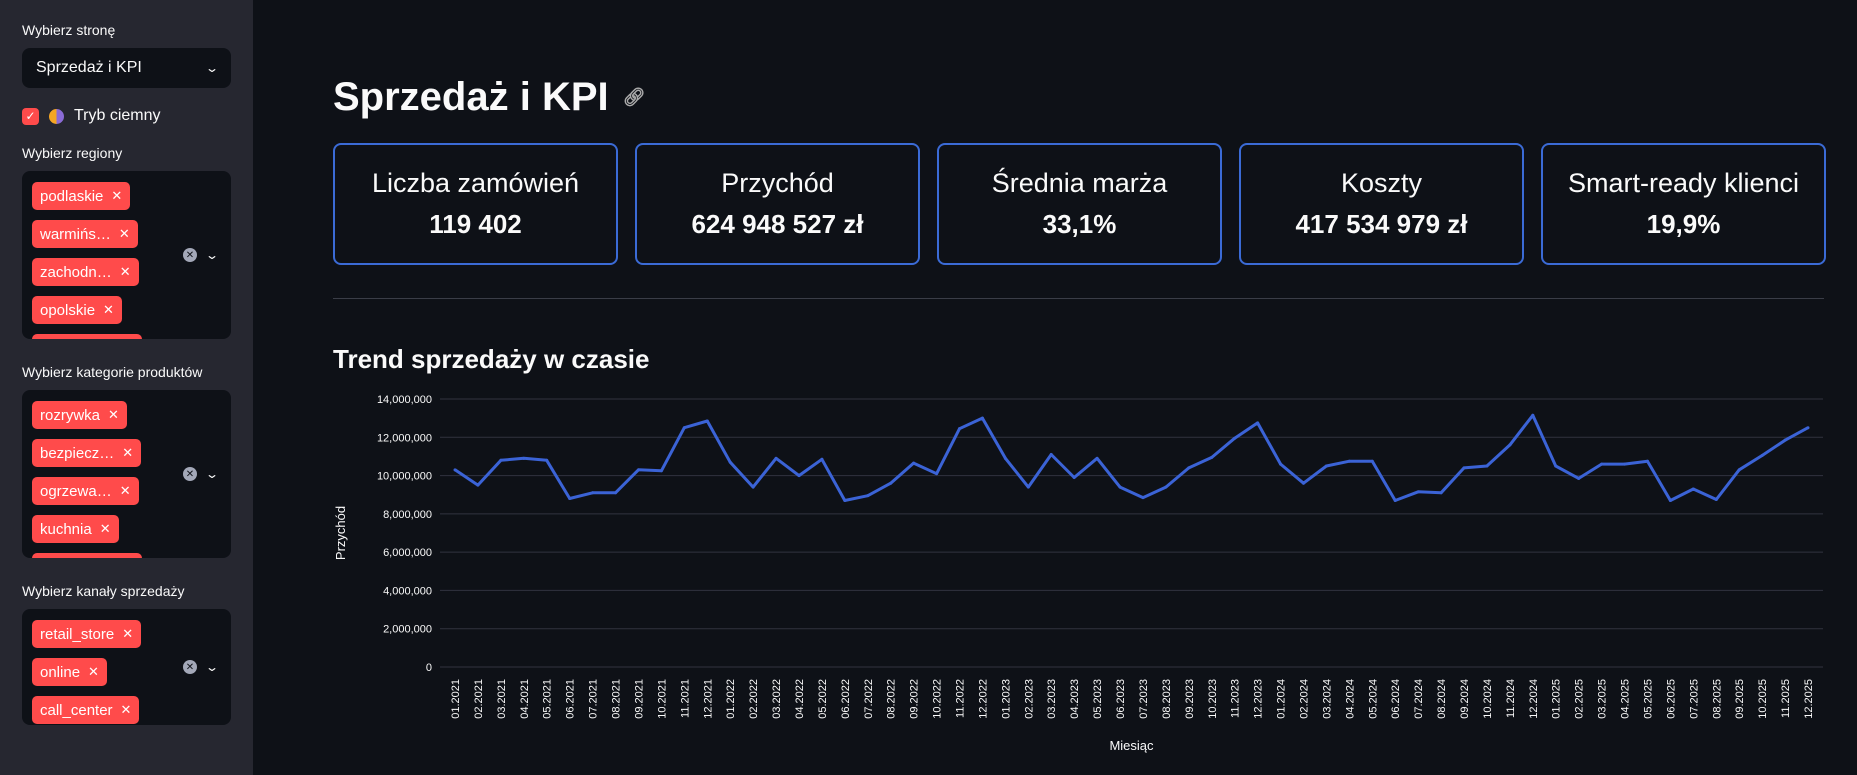  What do you see at coordinates (823, 699) in the screenshot?
I see `x-tick-label: 05.2022` at bounding box center [823, 699].